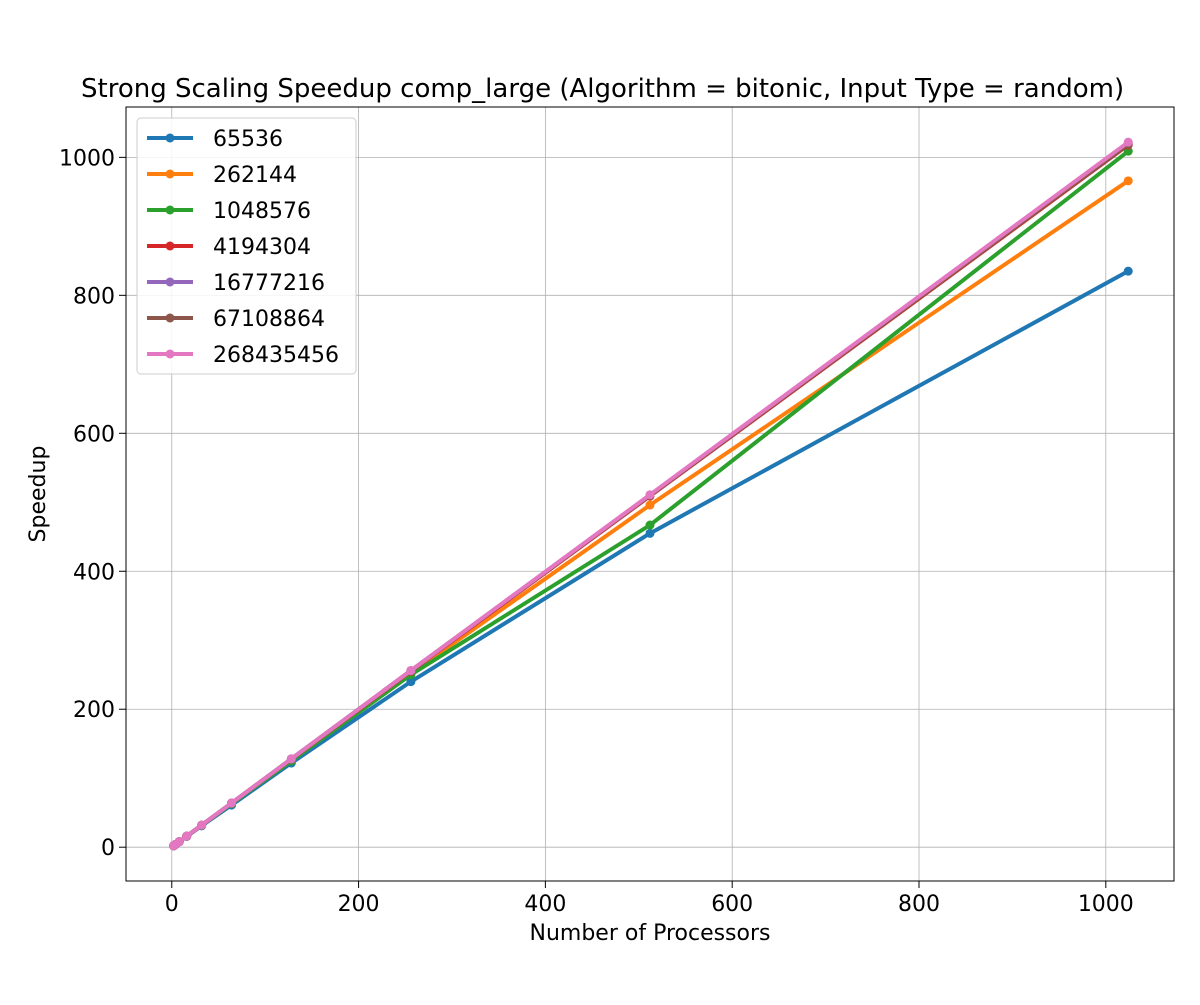 The image size is (1200, 1005). Describe the element at coordinates (94, 572) in the screenshot. I see `y-tick-label: 400` at that location.